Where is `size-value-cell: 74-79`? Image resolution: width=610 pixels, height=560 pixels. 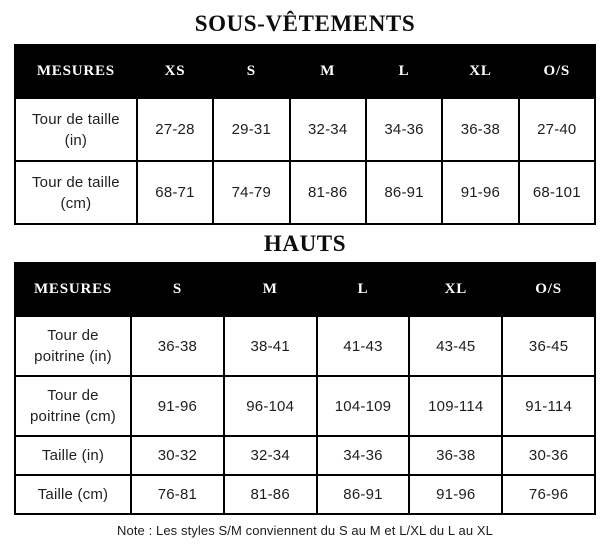 size-value-cell: 74-79 is located at coordinates (251, 192).